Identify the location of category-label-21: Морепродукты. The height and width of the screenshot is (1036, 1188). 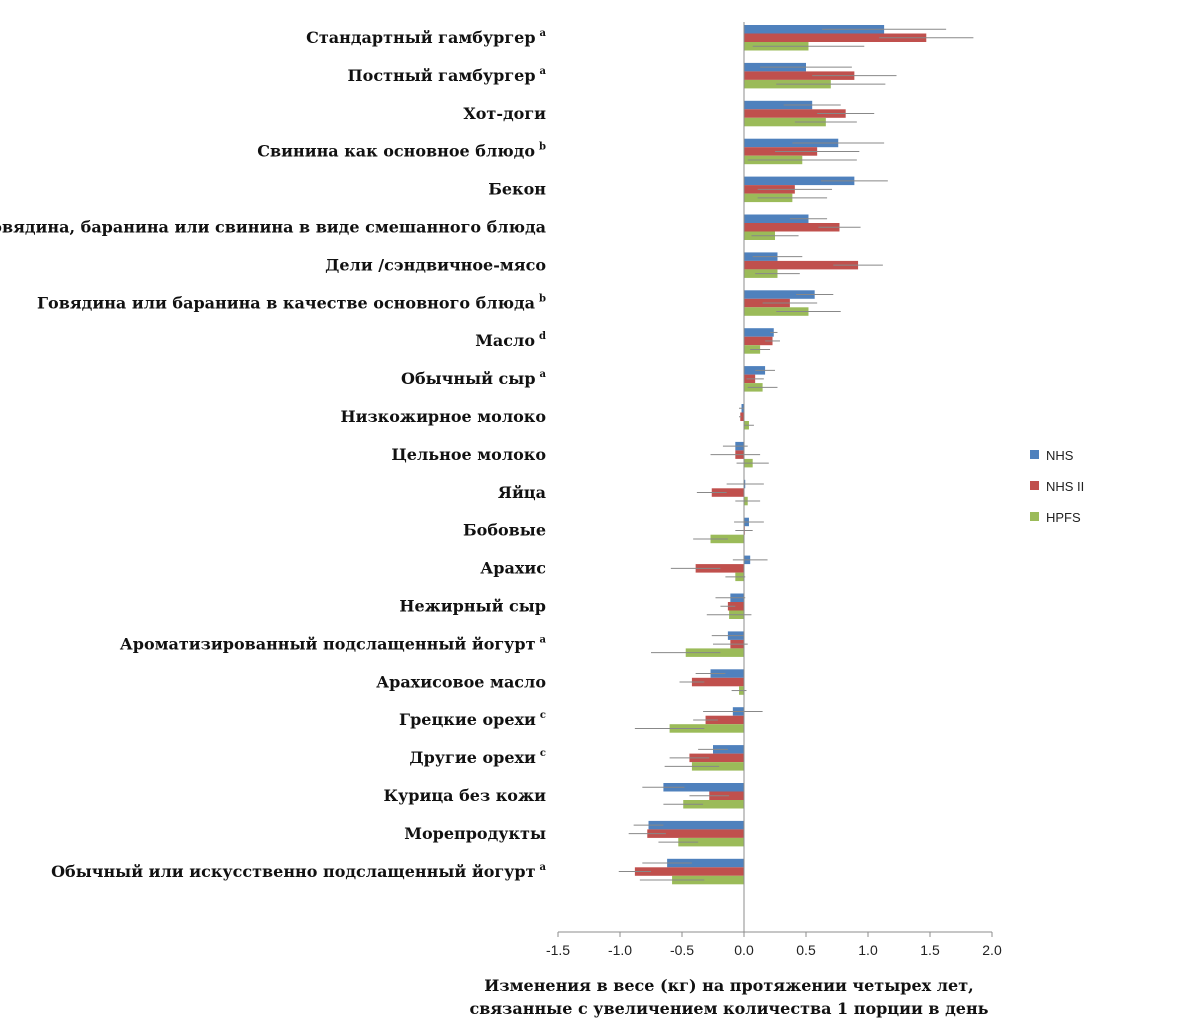
(475, 833).